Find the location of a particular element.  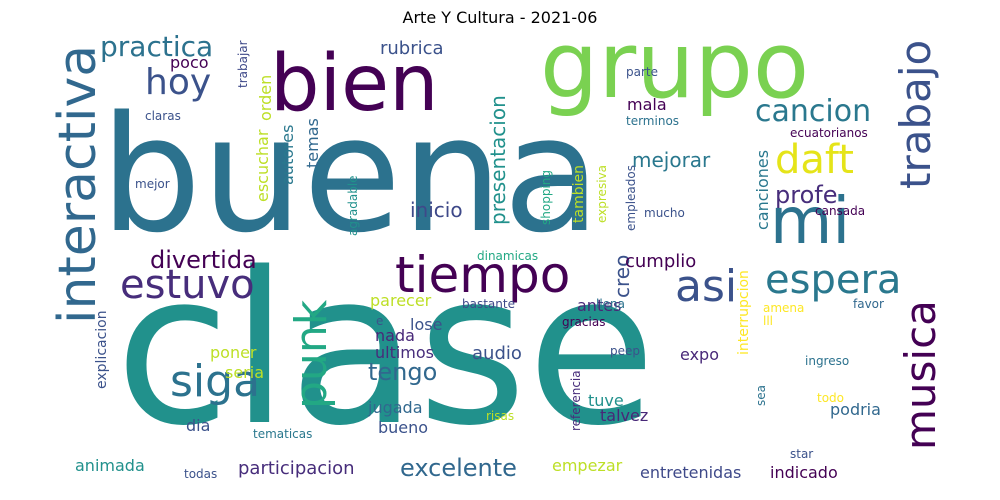

word-bastante: bastante is located at coordinates (488, 304).